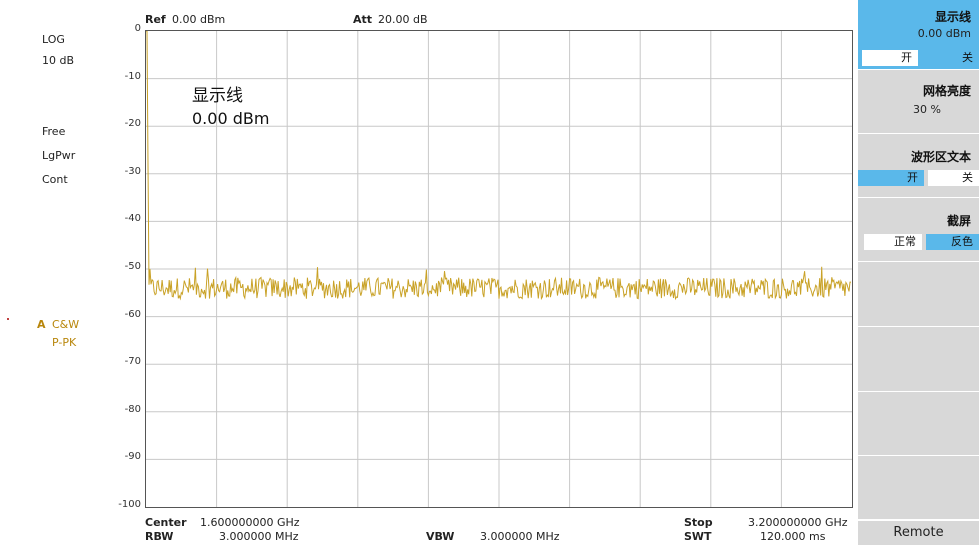 This screenshot has height=545, width=979. I want to click on y-tick-label: -50, so click(132, 266).